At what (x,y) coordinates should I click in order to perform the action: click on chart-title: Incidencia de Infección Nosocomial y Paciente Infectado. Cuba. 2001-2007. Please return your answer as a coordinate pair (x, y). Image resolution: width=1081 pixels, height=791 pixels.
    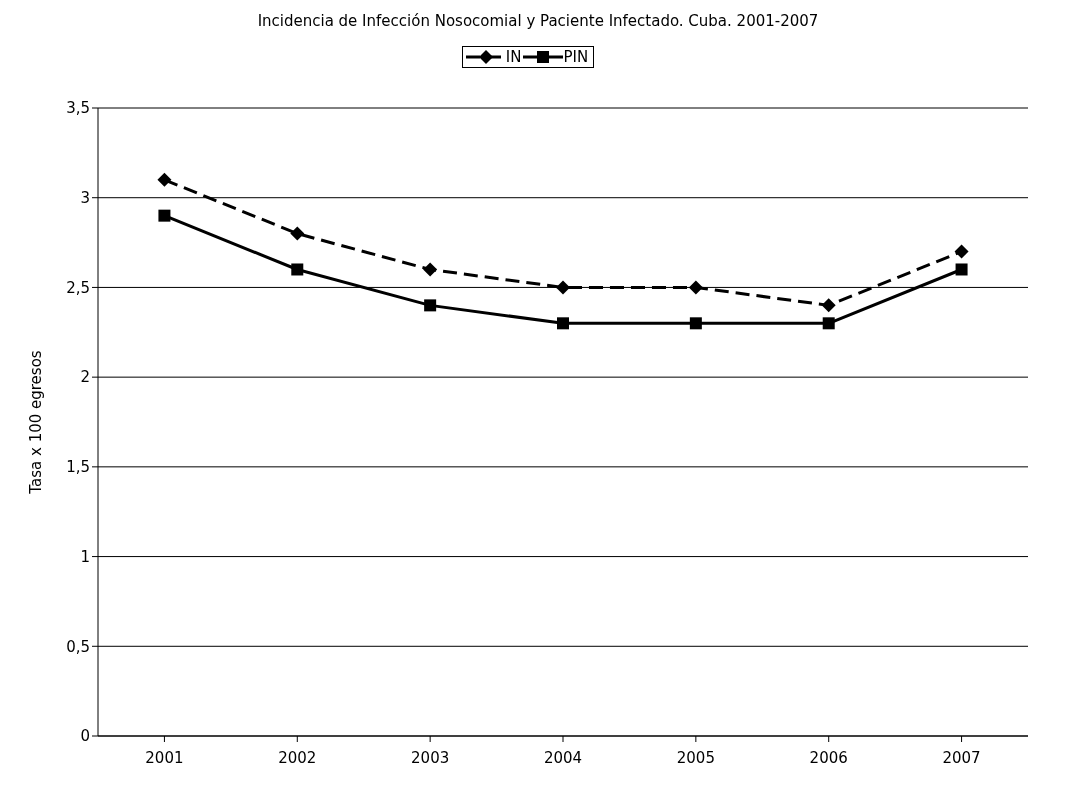
    Looking at the image, I should click on (538, 22).